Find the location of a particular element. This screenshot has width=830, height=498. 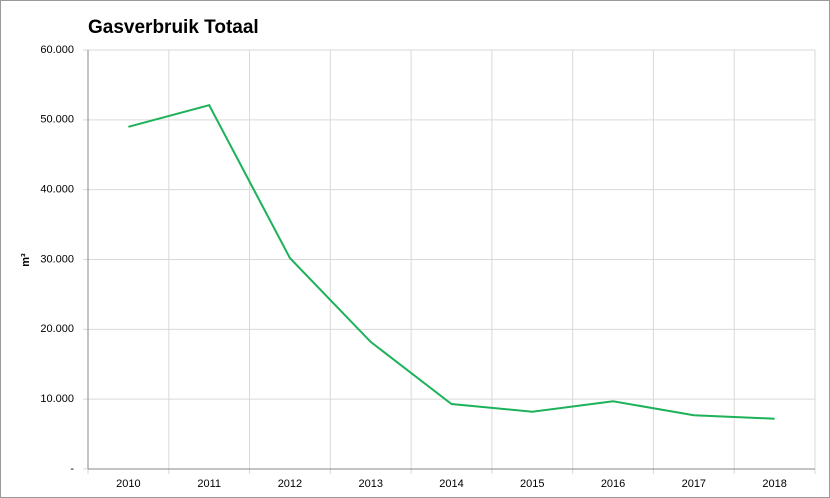

x-tick-label: 2017 is located at coordinates (694, 484).